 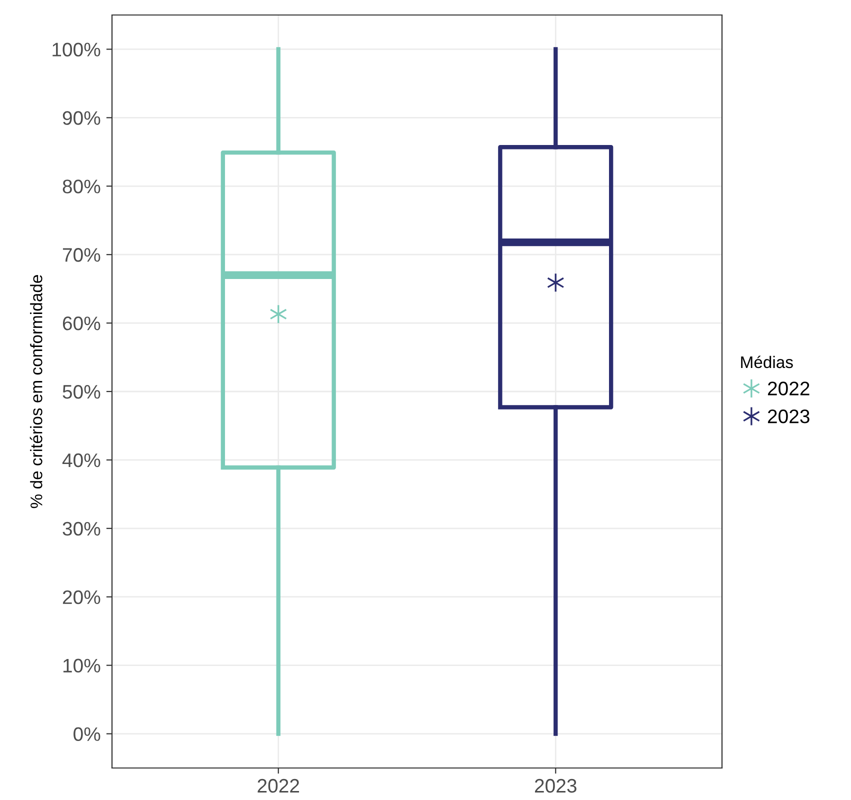 I want to click on y-tick-label: 90%, so click(x=81, y=118).